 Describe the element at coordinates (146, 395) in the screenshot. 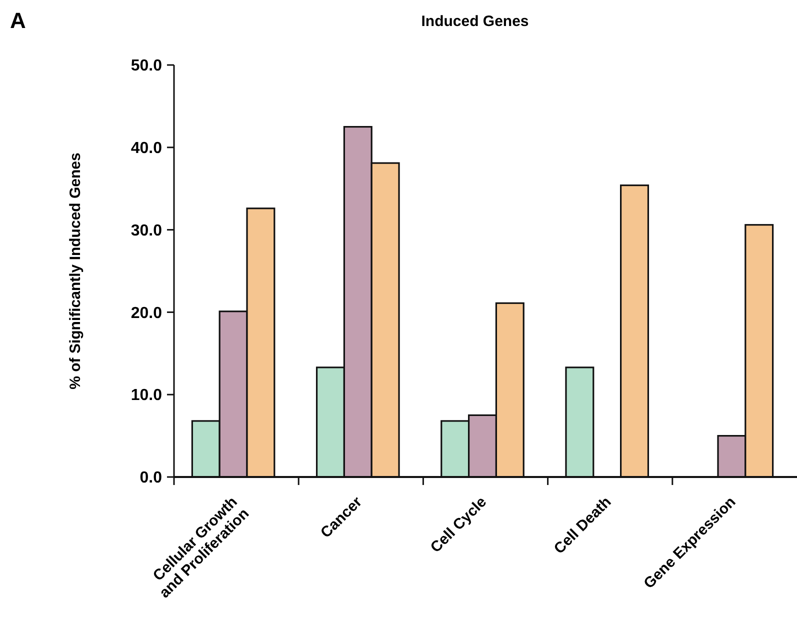

I see `y-tick-label: 10.0` at that location.